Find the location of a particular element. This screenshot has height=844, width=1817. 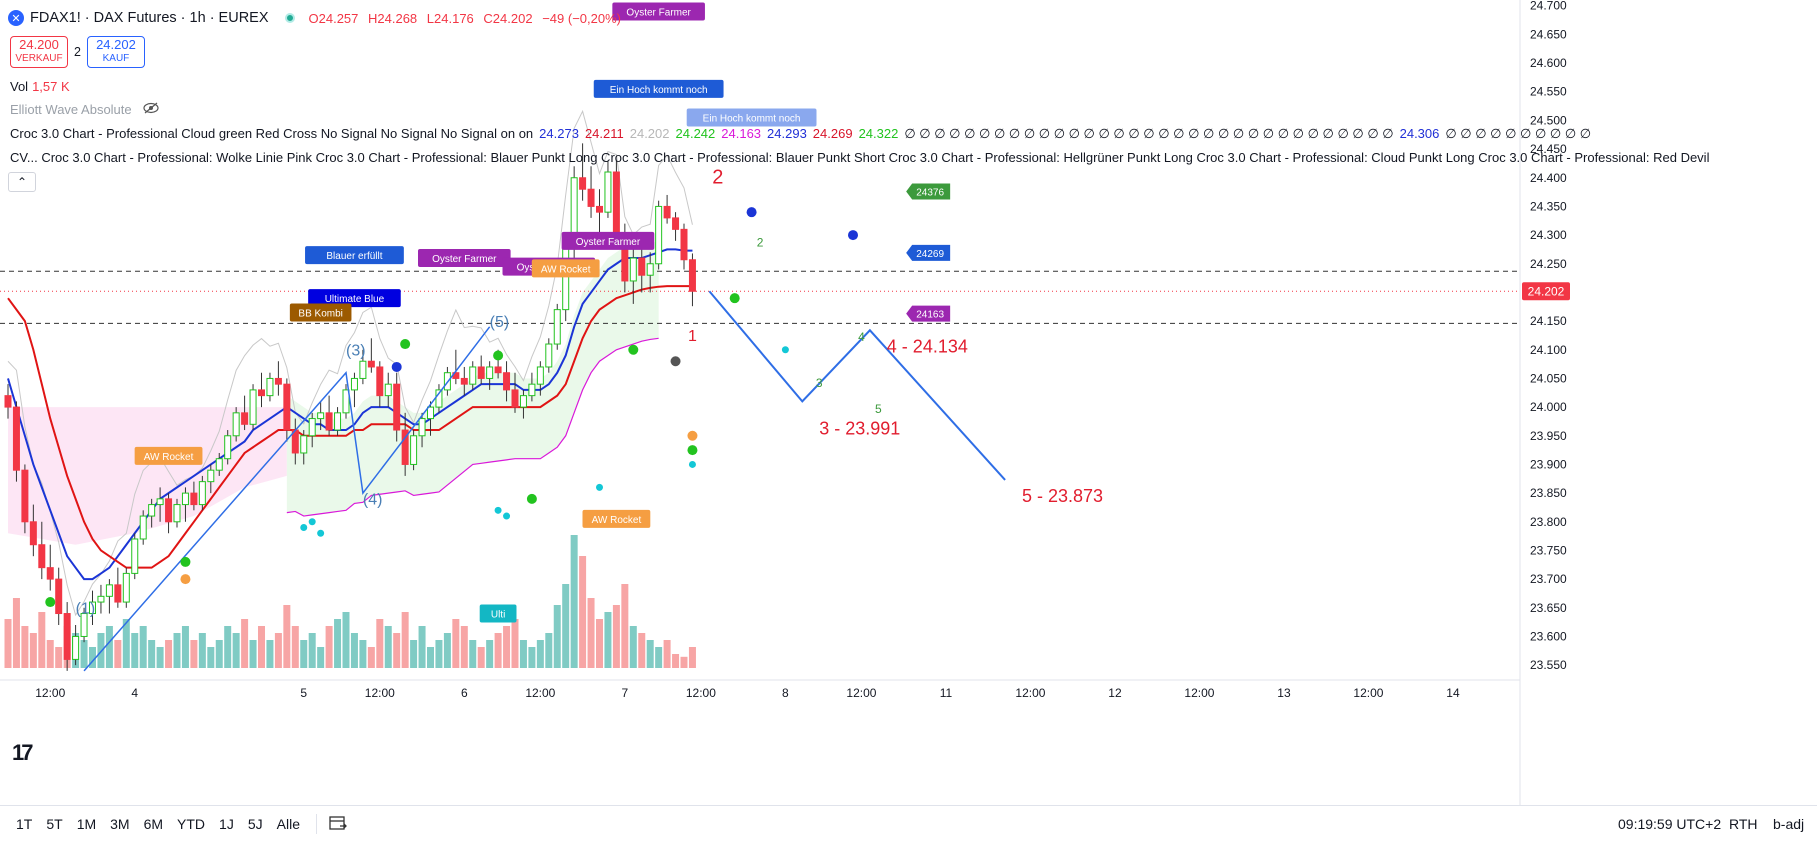

session-button: RTH is located at coordinates (1743, 824).